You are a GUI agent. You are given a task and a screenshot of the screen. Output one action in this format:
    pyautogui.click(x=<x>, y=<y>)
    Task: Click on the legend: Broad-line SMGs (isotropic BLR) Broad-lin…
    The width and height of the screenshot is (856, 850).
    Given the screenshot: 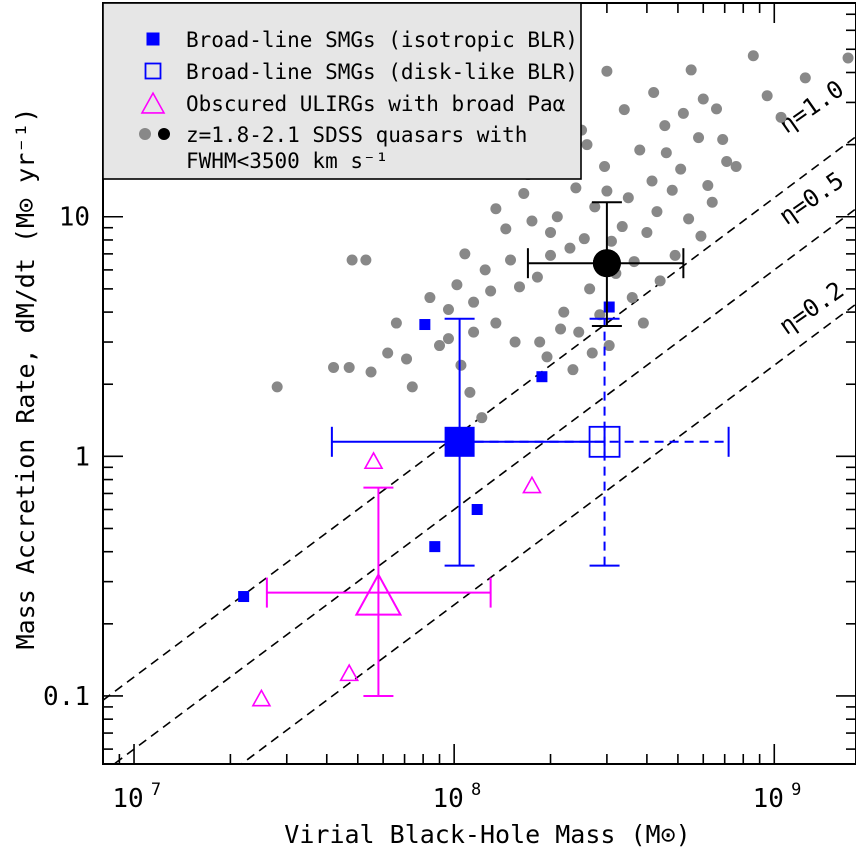 What is the action you would take?
    pyautogui.click(x=342, y=91)
    